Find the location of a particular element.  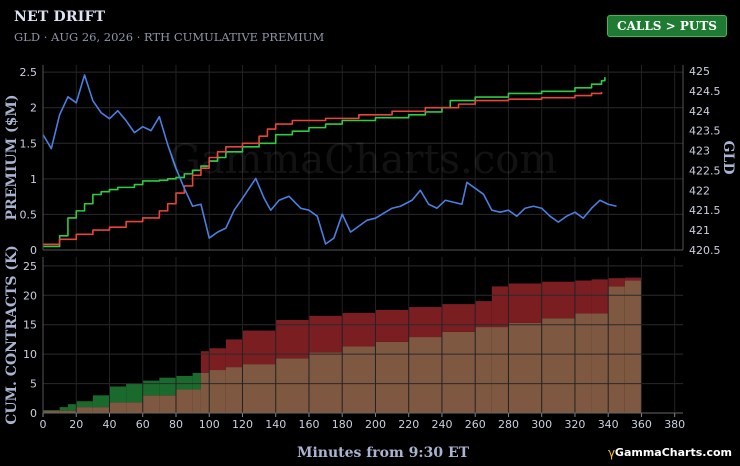

brand-text: GammaCharts.com is located at coordinates (673, 452).